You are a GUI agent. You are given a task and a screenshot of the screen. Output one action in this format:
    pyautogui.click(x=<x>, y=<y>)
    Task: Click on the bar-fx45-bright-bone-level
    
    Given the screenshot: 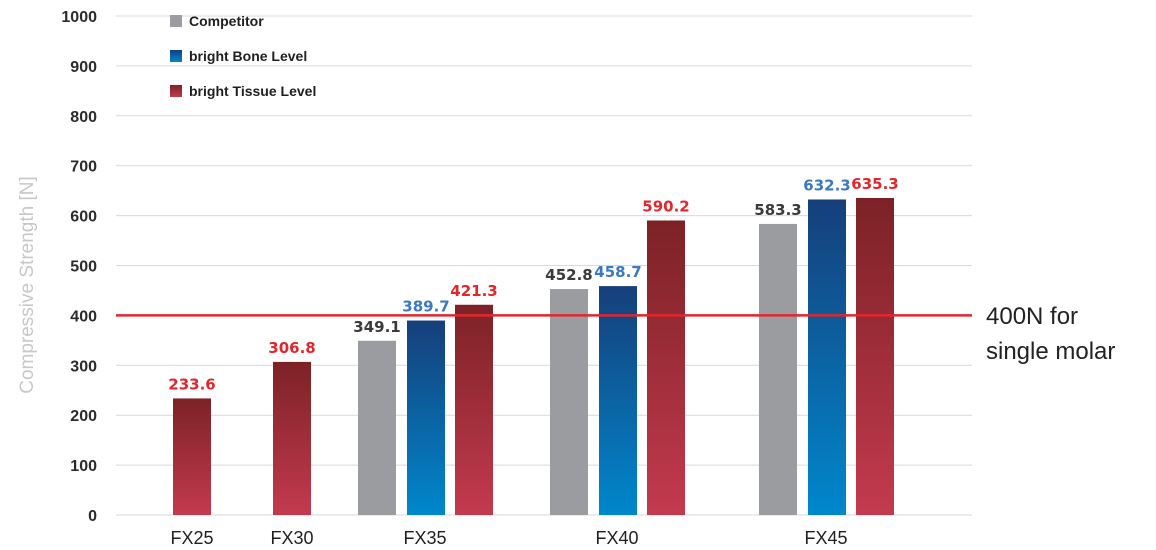 What is the action you would take?
    pyautogui.click(x=827, y=357)
    